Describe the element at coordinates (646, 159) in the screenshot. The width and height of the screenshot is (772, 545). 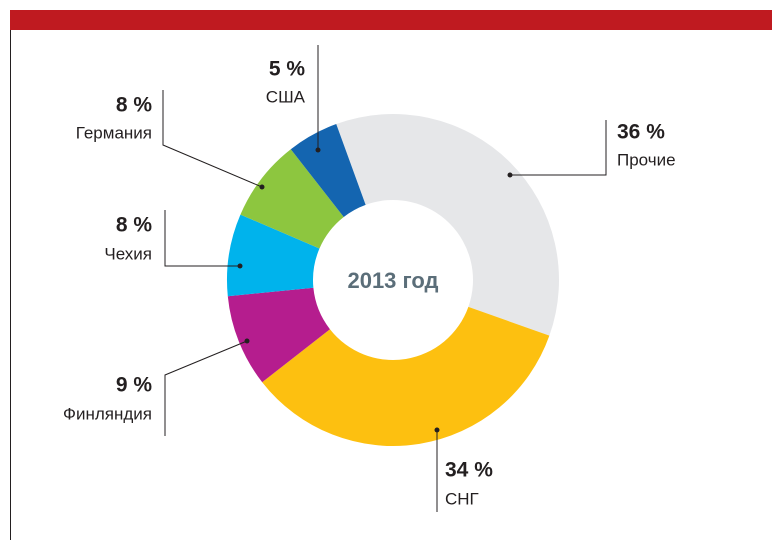
I see `category-label: Прочие` at that location.